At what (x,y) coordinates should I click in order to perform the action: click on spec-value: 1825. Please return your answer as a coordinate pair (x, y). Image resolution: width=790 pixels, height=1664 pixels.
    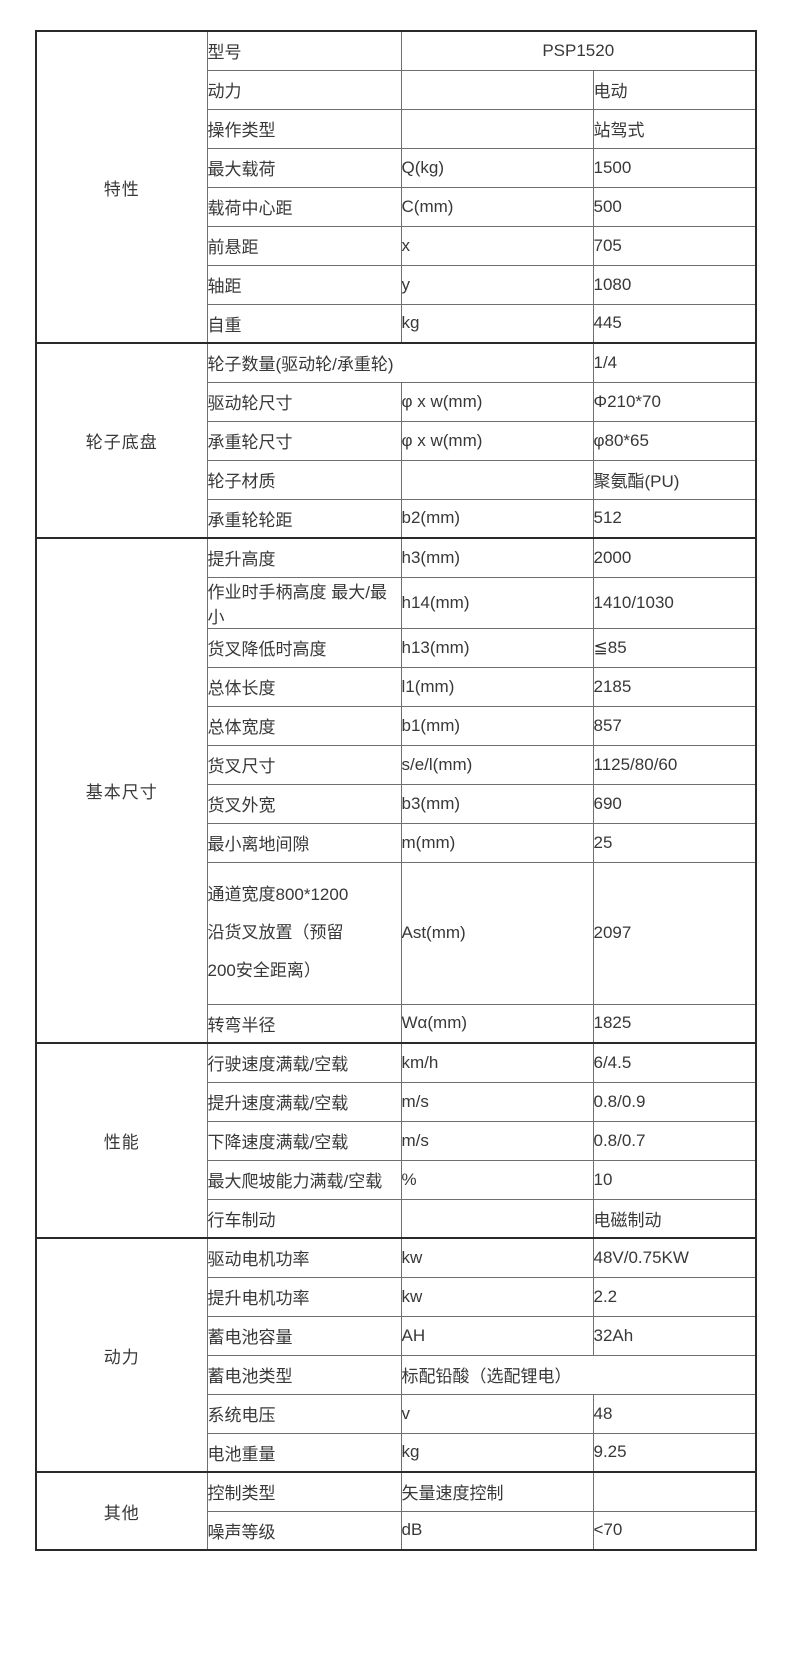
    Looking at the image, I should click on (674, 1023).